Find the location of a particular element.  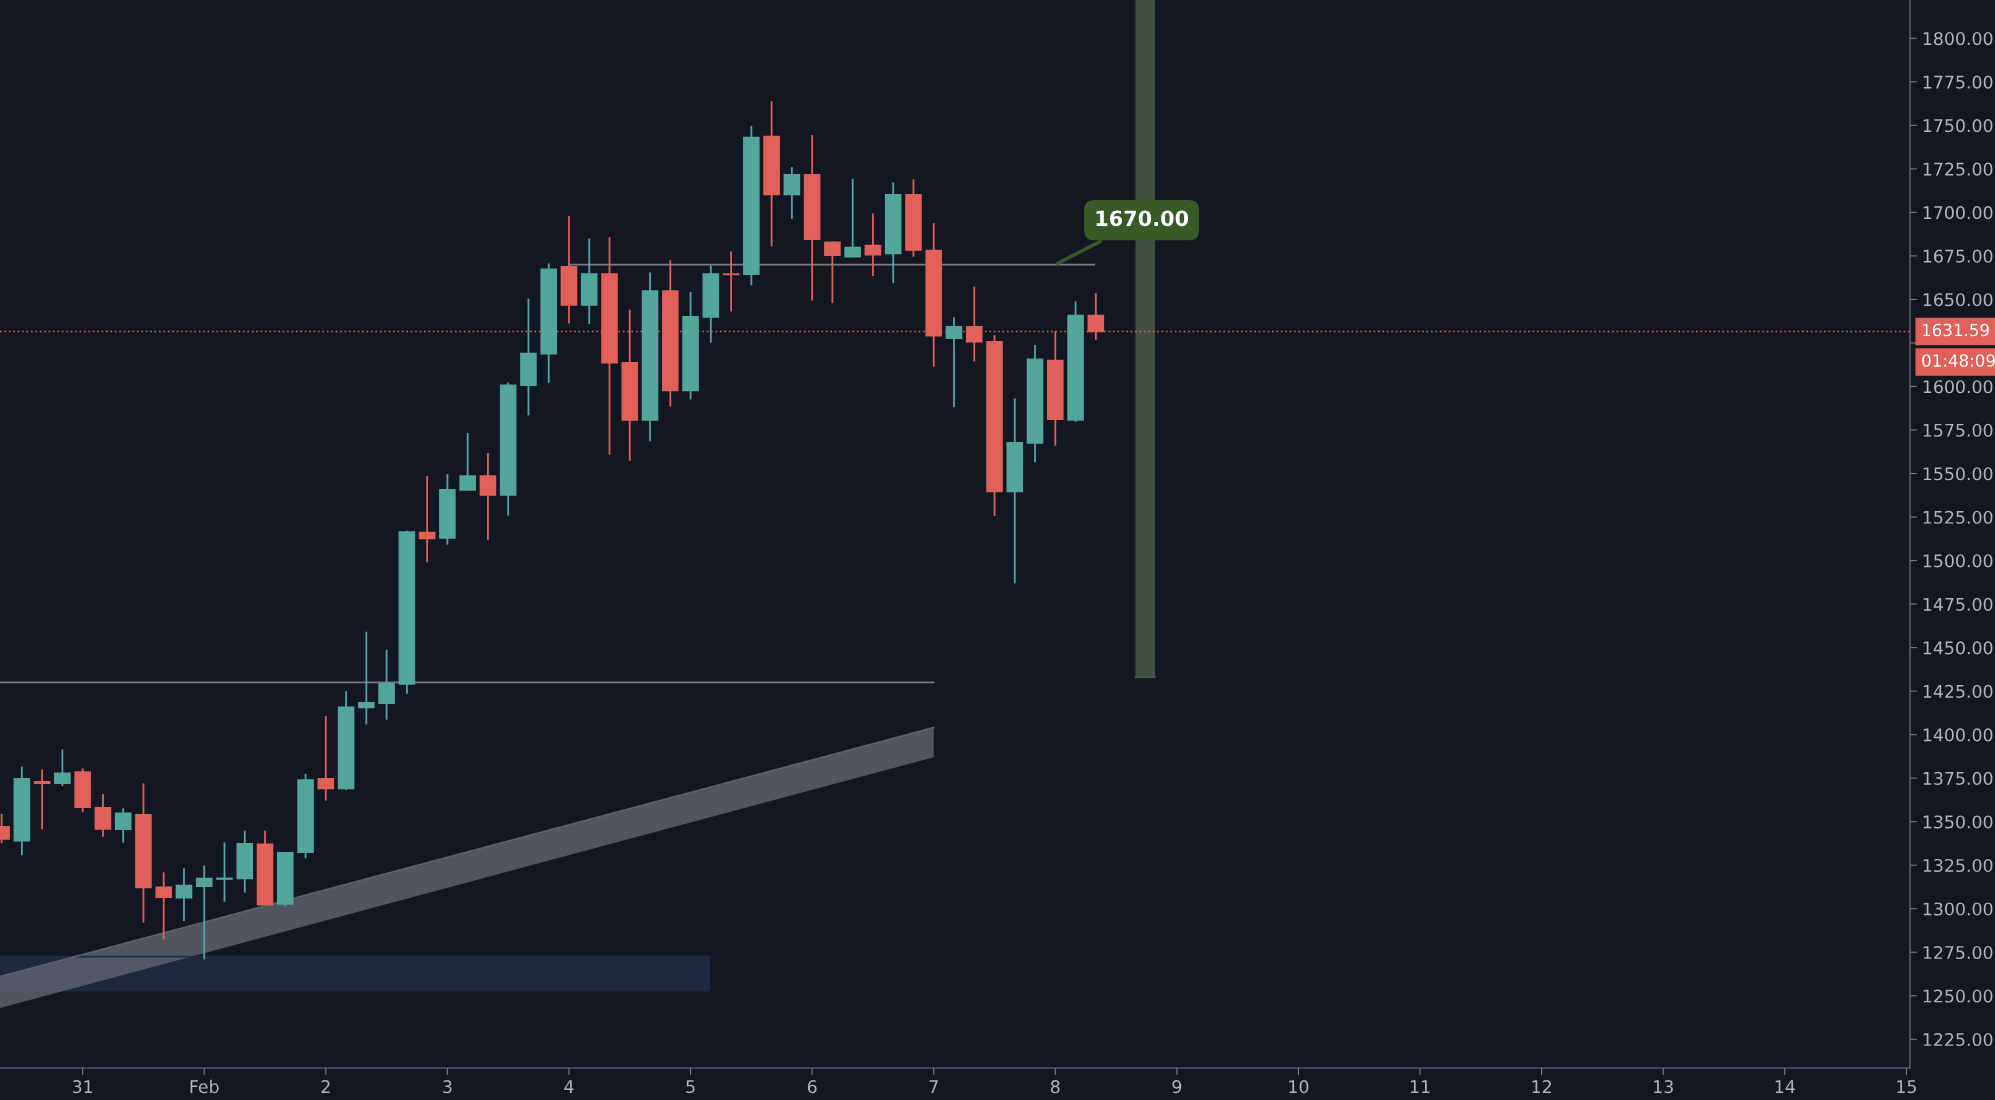

y-tick-label: 1225.00 is located at coordinates (1958, 1039).